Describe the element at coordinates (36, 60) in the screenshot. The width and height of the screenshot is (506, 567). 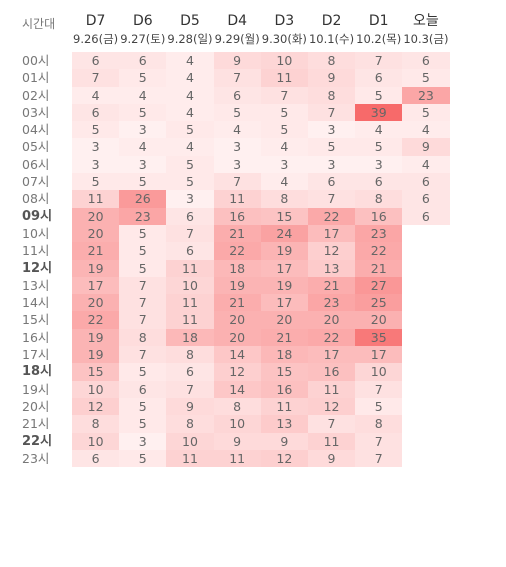
I see `hour-label: 00시` at that location.